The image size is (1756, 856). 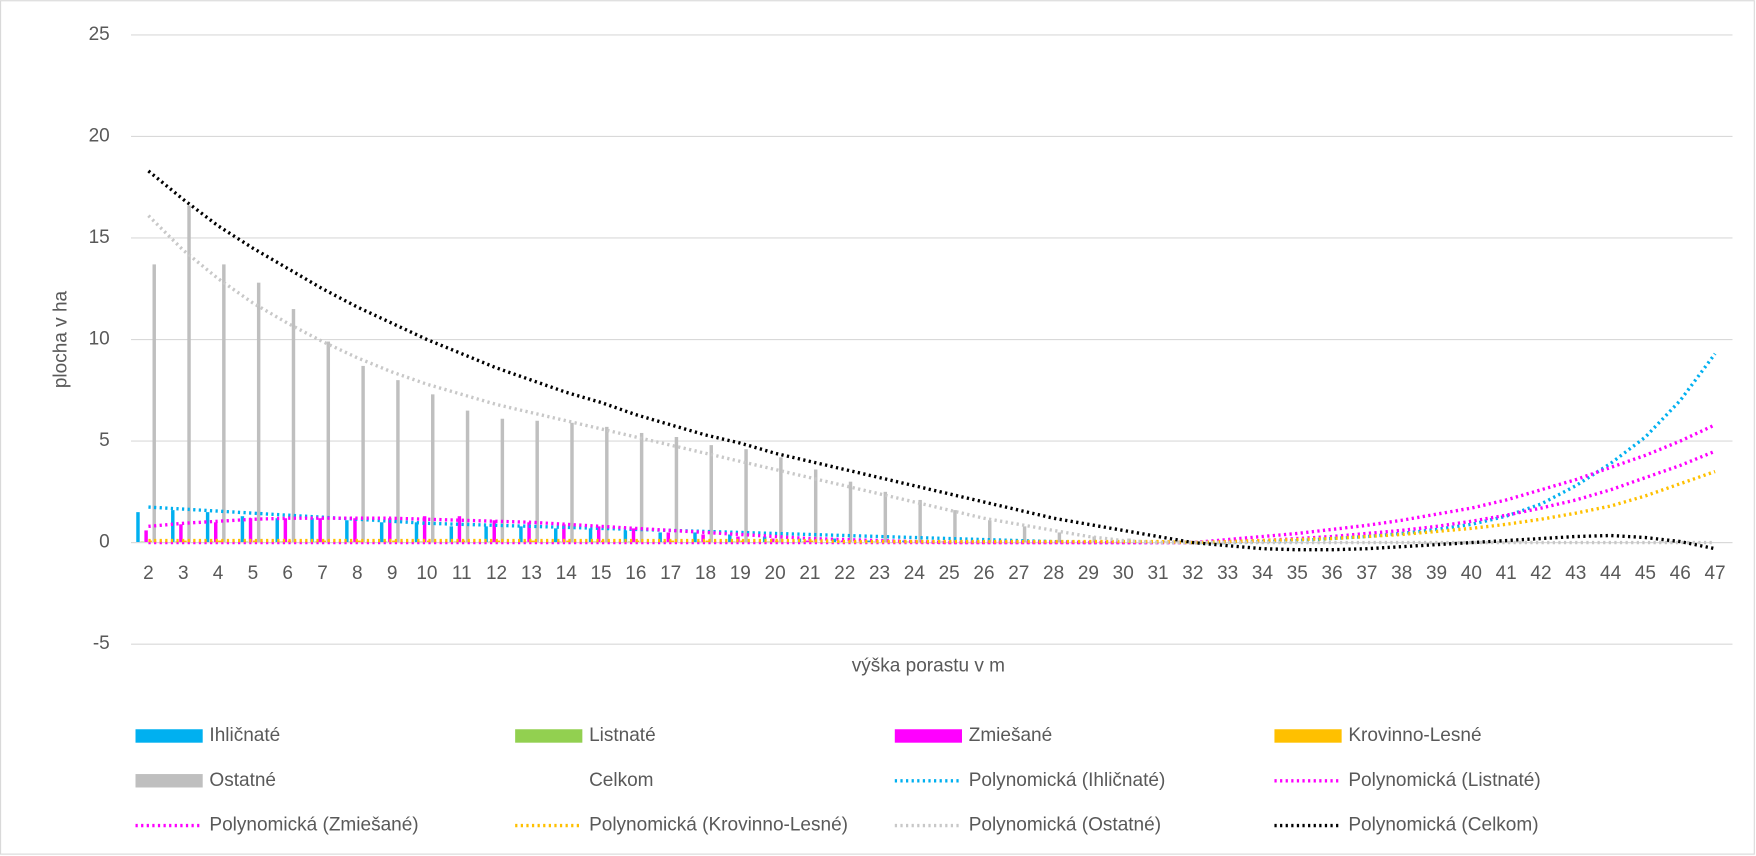 What do you see at coordinates (496, 573) in the screenshot?
I see `x-tick-label: 12` at bounding box center [496, 573].